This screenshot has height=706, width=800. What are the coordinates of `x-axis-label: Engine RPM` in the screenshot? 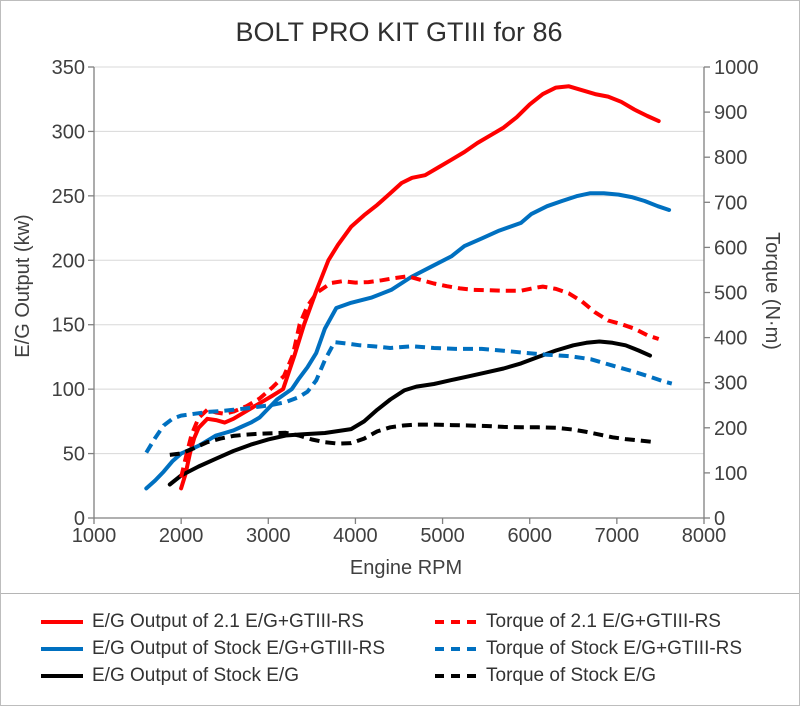 It's located at (406, 568).